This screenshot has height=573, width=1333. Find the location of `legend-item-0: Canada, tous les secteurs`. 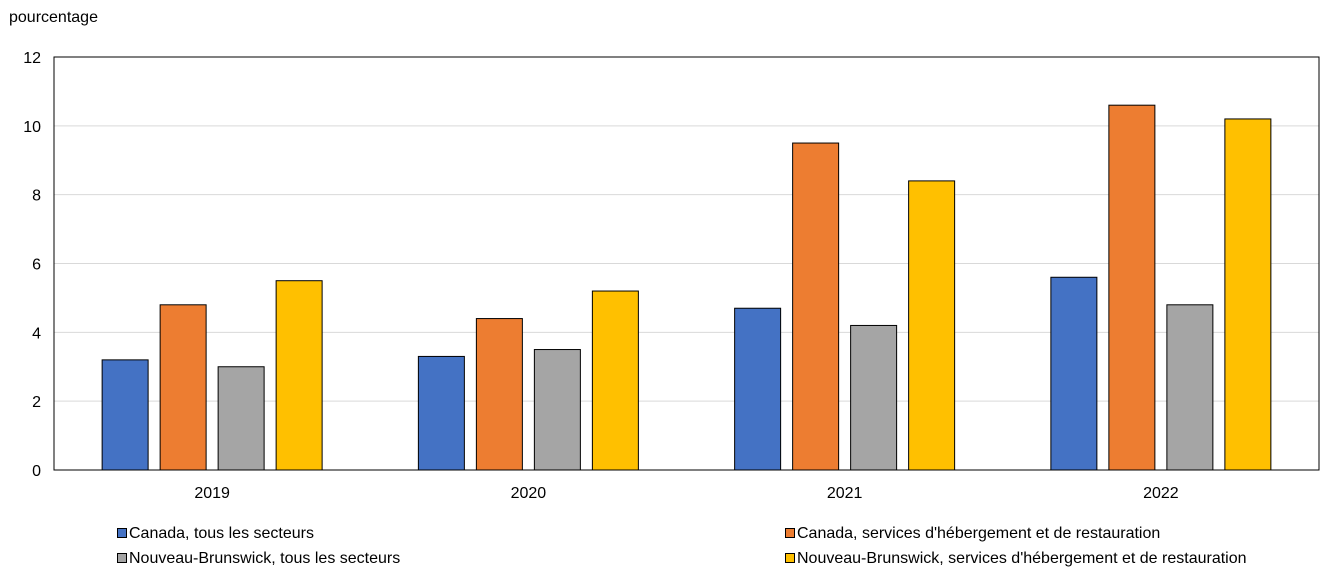

legend-item-0: Canada, tous les secteurs is located at coordinates (215, 534).